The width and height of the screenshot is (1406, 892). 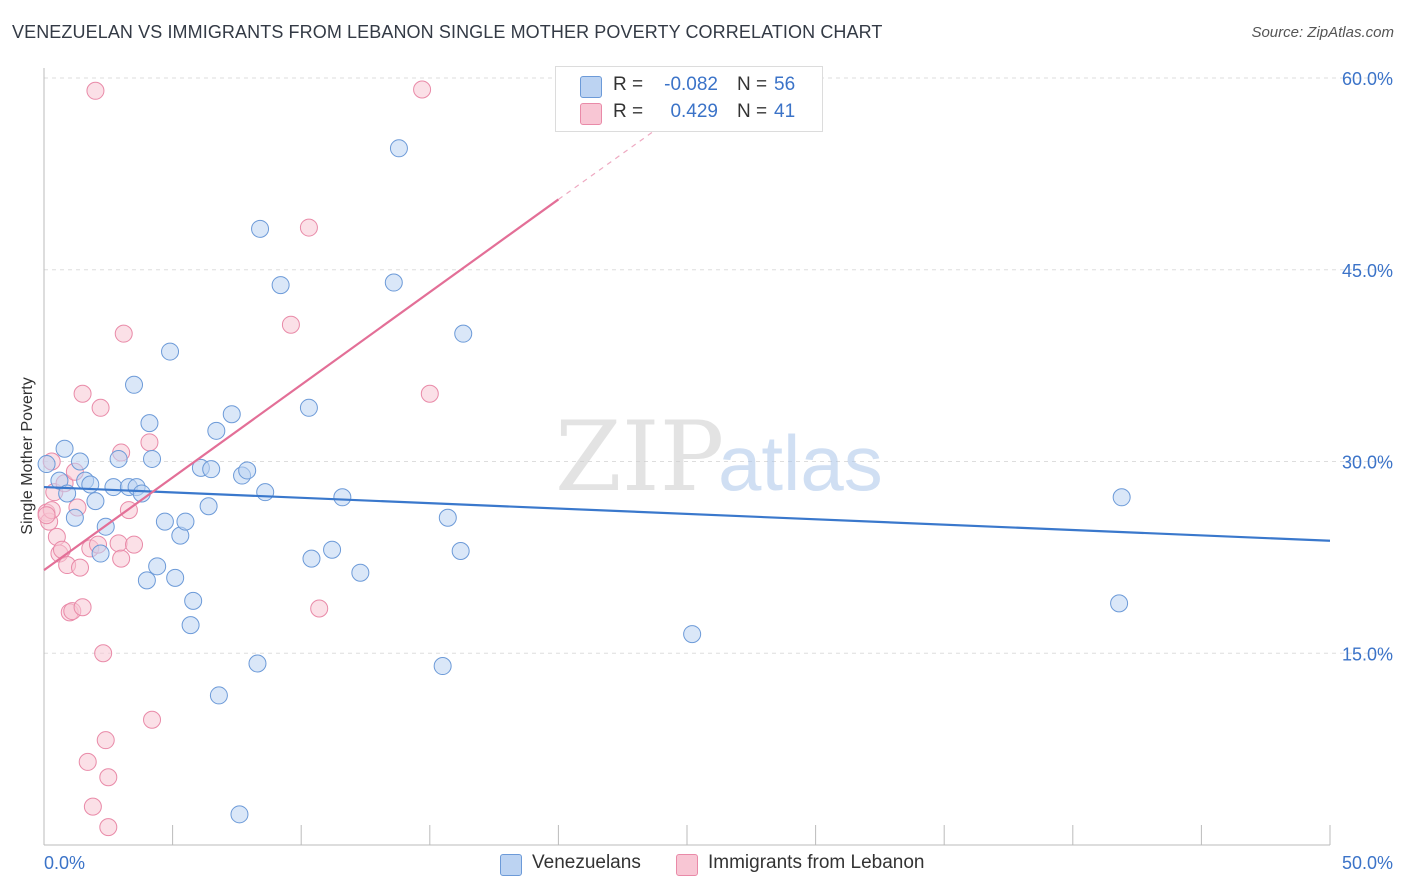 I want to click on legend-label: Immigrants from Lebanon, so click(x=816, y=862).